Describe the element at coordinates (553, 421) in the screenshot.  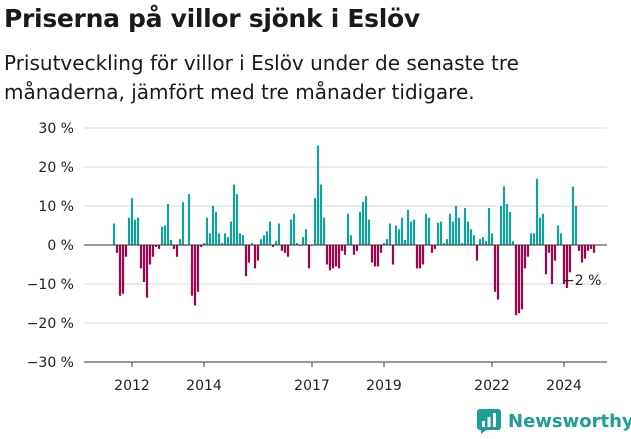
I see `newsworthy-logo: Newsworthy` at that location.